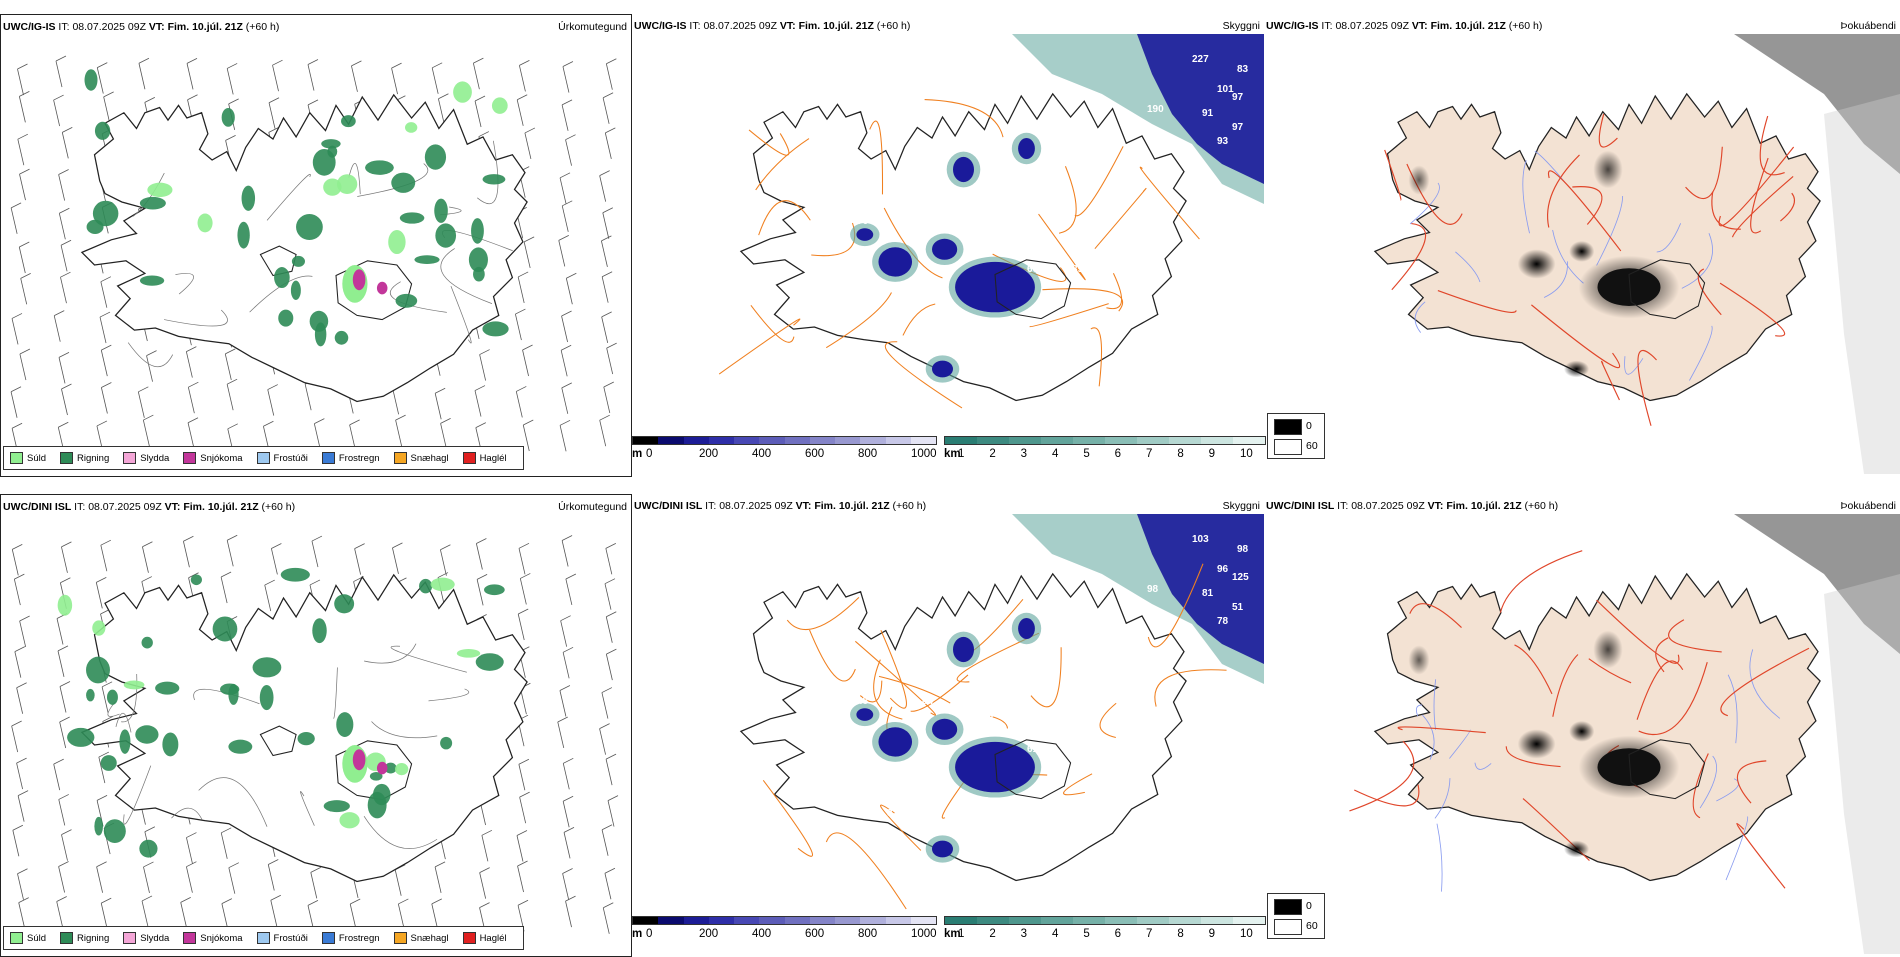  I want to click on visibility-color-bar, so click(1105, 920).